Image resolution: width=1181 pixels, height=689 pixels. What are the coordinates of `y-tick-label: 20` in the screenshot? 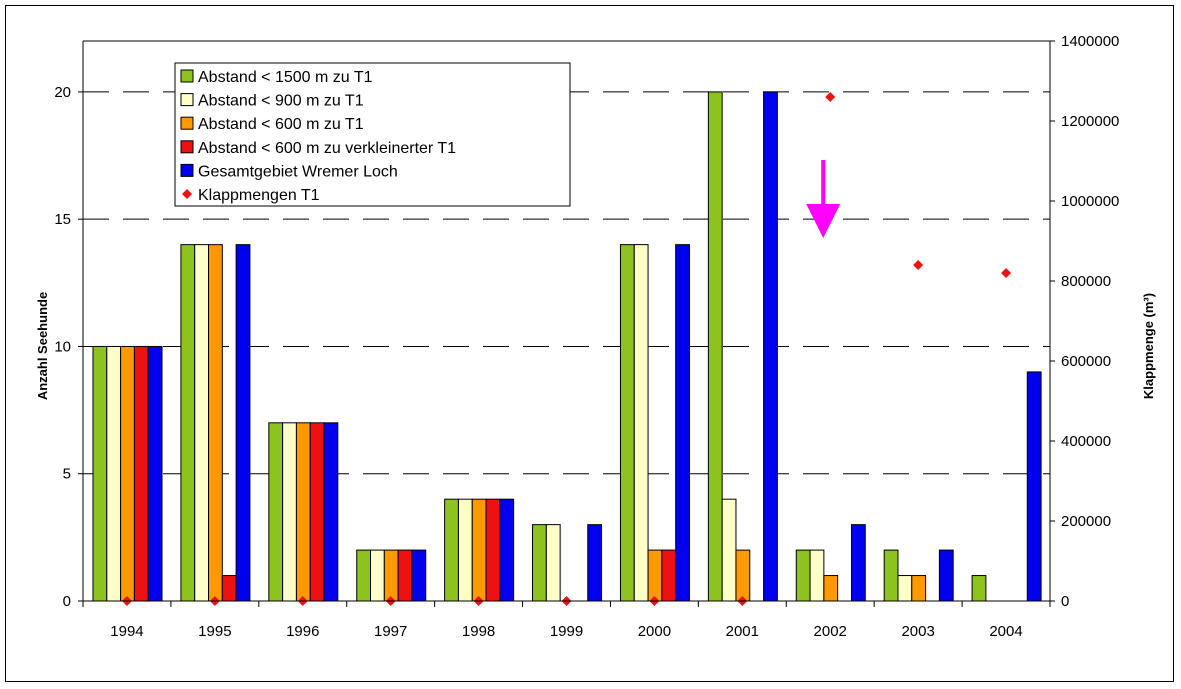 It's located at (62, 92).